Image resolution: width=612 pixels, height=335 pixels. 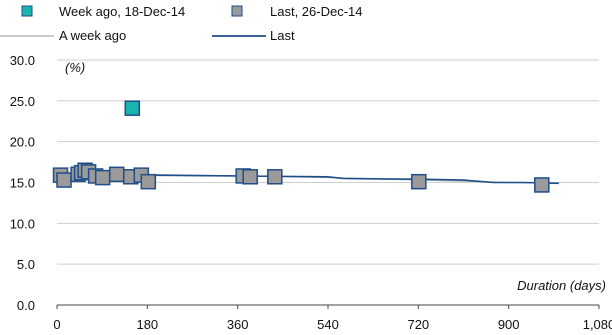 What do you see at coordinates (22, 183) in the screenshot?
I see `y-tick-label: 15.0` at bounding box center [22, 183].